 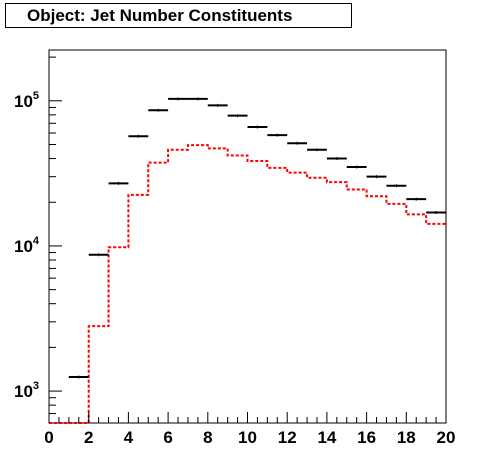 What do you see at coordinates (27, 245) in the screenshot?
I see `y-tick-label: 10⁴` at bounding box center [27, 245].